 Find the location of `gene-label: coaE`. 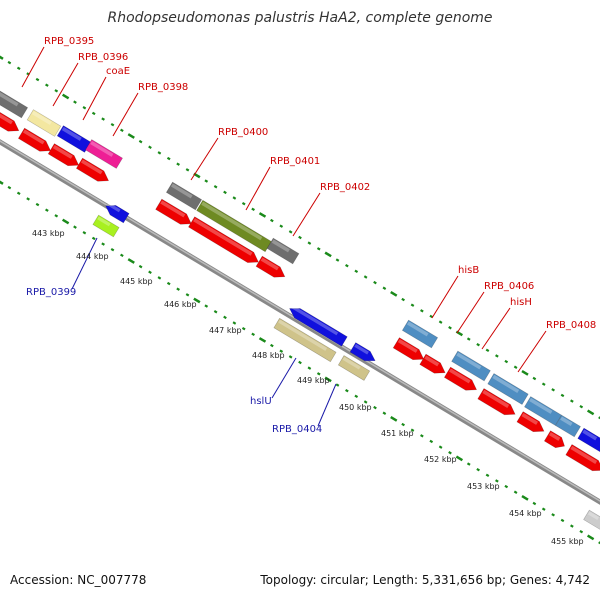

gene-label: coaE is located at coordinates (118, 71).